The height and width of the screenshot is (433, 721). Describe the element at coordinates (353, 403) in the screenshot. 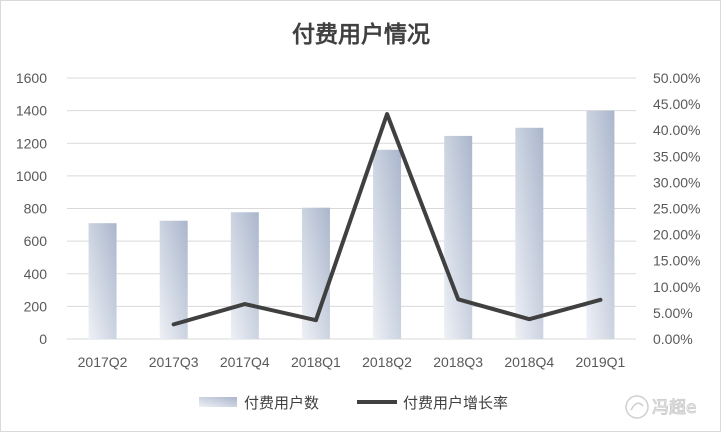

I see `legend: 付费用户数 付费用户增长率` at that location.